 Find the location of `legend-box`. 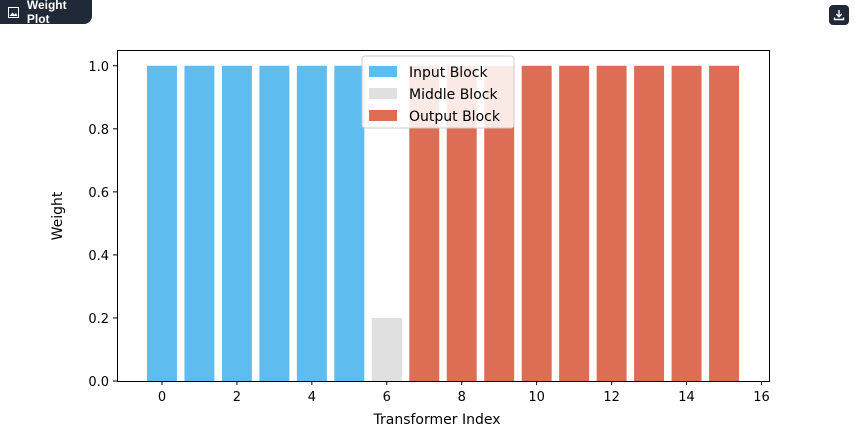

legend-box is located at coordinates (438, 92).